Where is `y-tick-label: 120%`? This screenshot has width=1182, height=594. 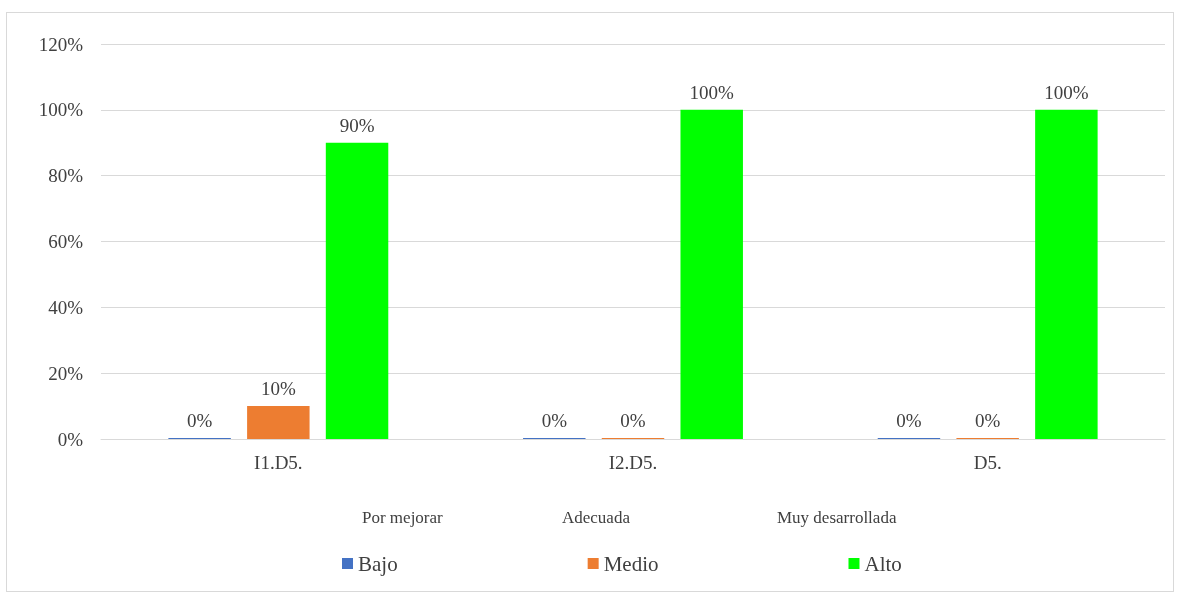 y-tick-label: 120% is located at coordinates (61, 44).